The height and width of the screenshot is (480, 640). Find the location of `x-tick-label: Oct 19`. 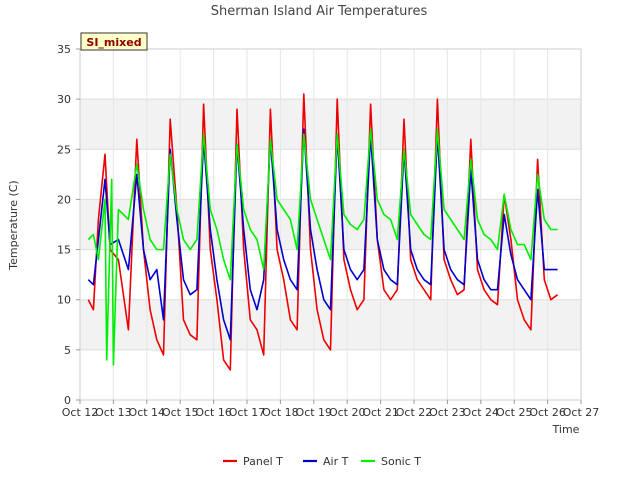

x-tick-label: Oct 19 is located at coordinates (314, 412).